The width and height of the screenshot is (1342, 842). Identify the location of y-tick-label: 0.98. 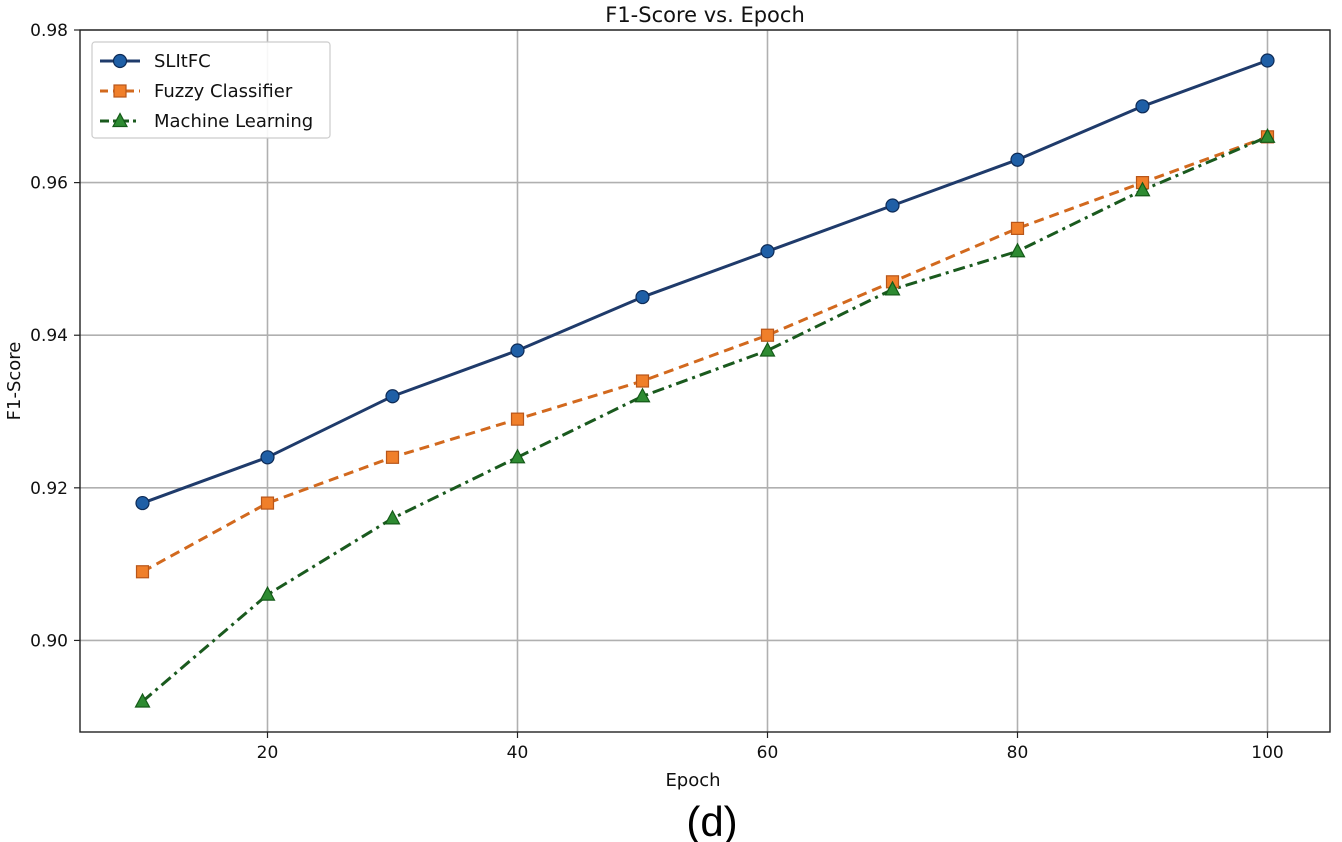
(49, 31).